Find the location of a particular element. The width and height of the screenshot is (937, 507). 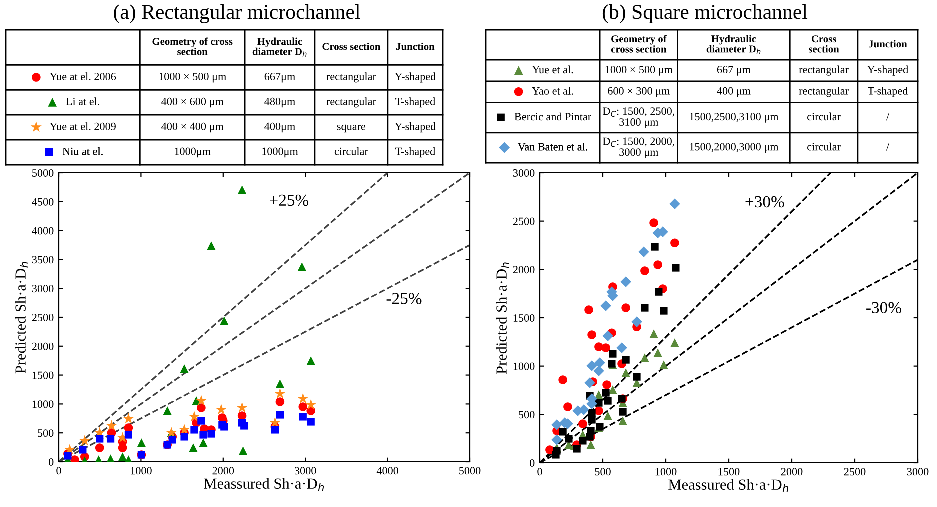

x-tick-label: 4000 is located at coordinates (387, 471).